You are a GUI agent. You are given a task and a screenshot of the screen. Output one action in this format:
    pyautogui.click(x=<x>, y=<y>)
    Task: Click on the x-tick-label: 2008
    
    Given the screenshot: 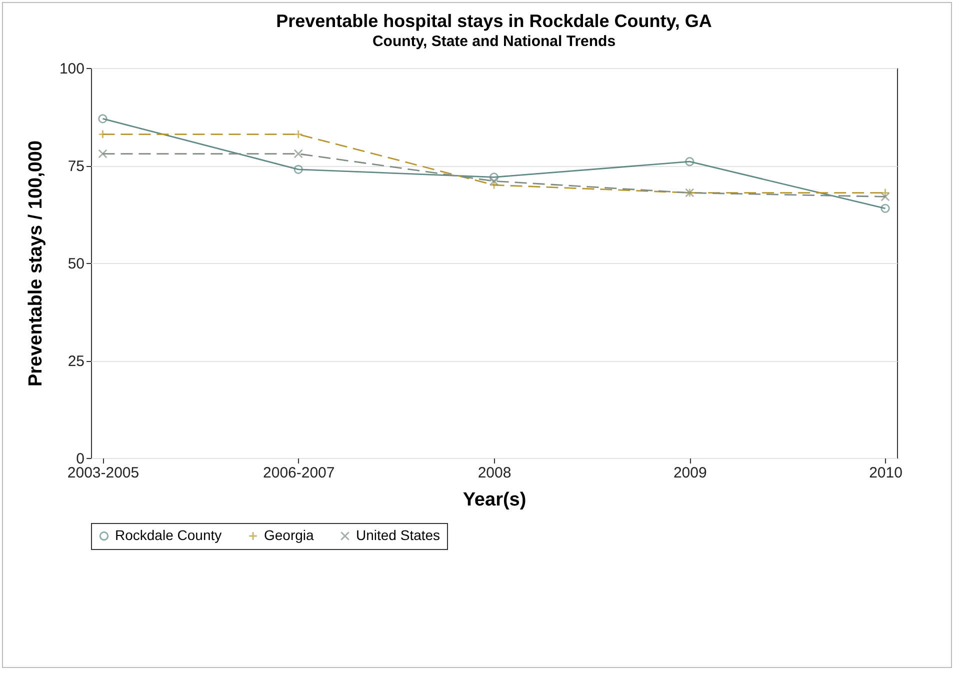 What is the action you would take?
    pyautogui.click(x=495, y=473)
    